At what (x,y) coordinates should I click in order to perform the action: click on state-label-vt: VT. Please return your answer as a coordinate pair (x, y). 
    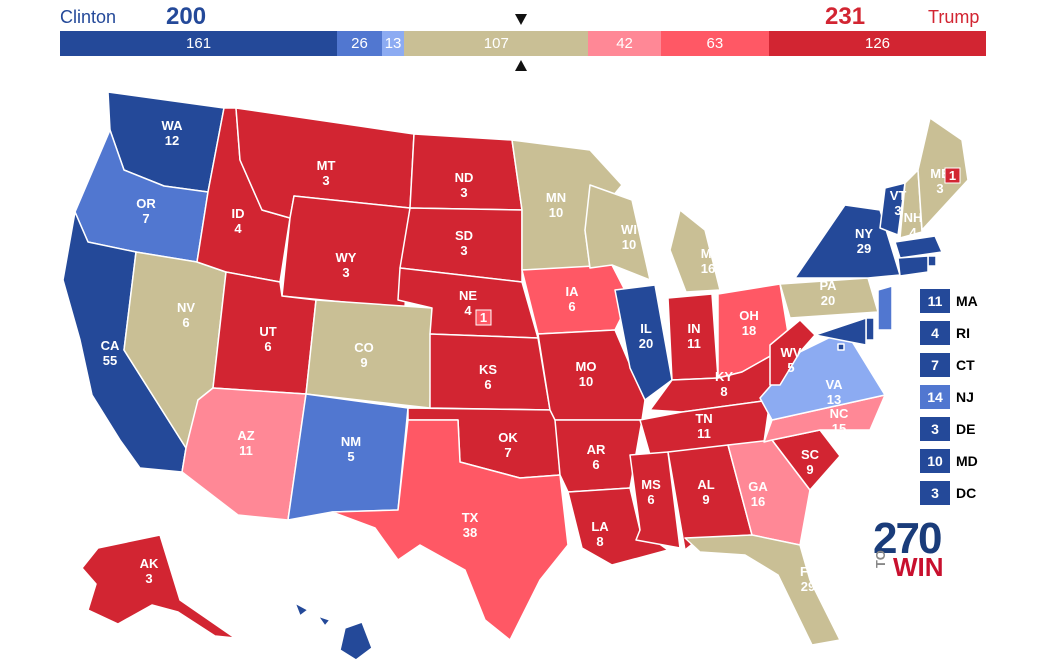
    Looking at the image, I should click on (898, 195).